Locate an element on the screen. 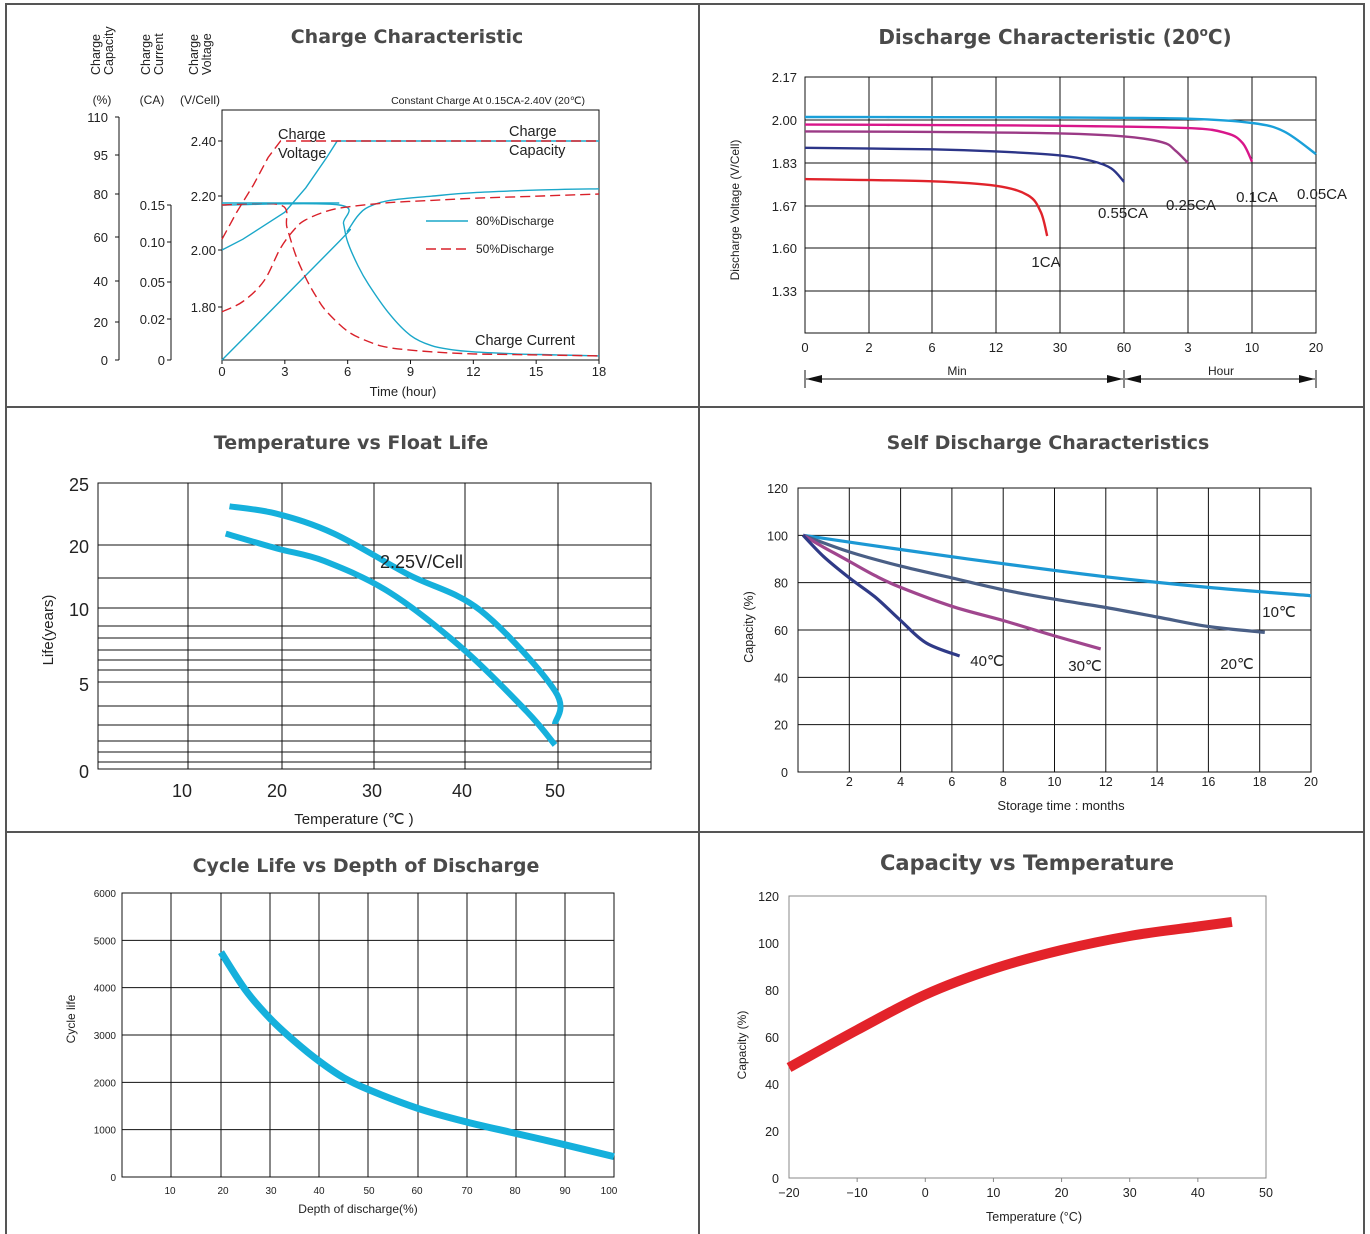 The height and width of the screenshot is (1234, 1370). self-axes: 120 100 80 60 40 20 0 2 4 6 8 10 12 14 16 18 20 is located at coordinates (1042, 635).